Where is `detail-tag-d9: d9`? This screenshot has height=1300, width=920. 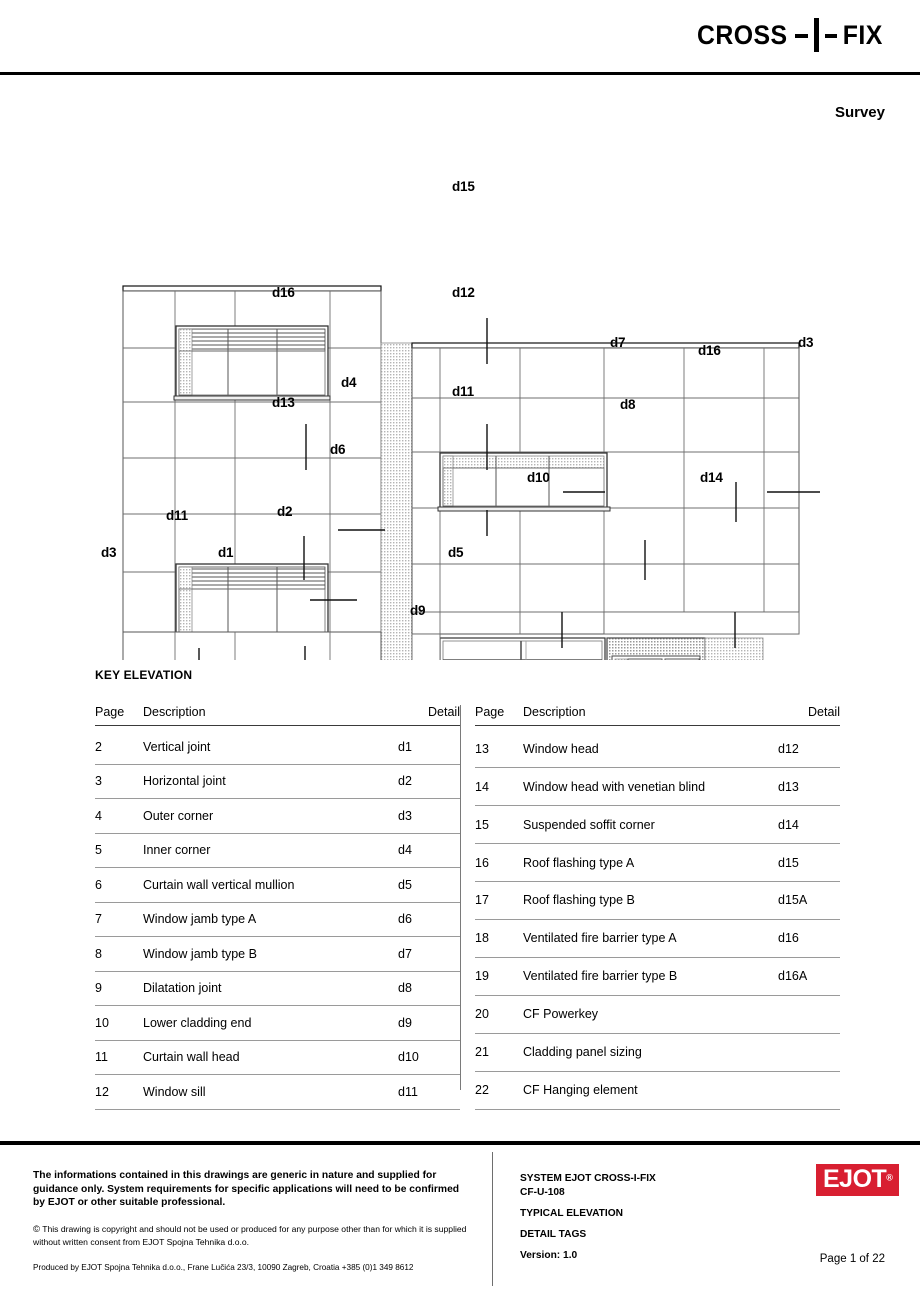 detail-tag-d9: d9 is located at coordinates (418, 610).